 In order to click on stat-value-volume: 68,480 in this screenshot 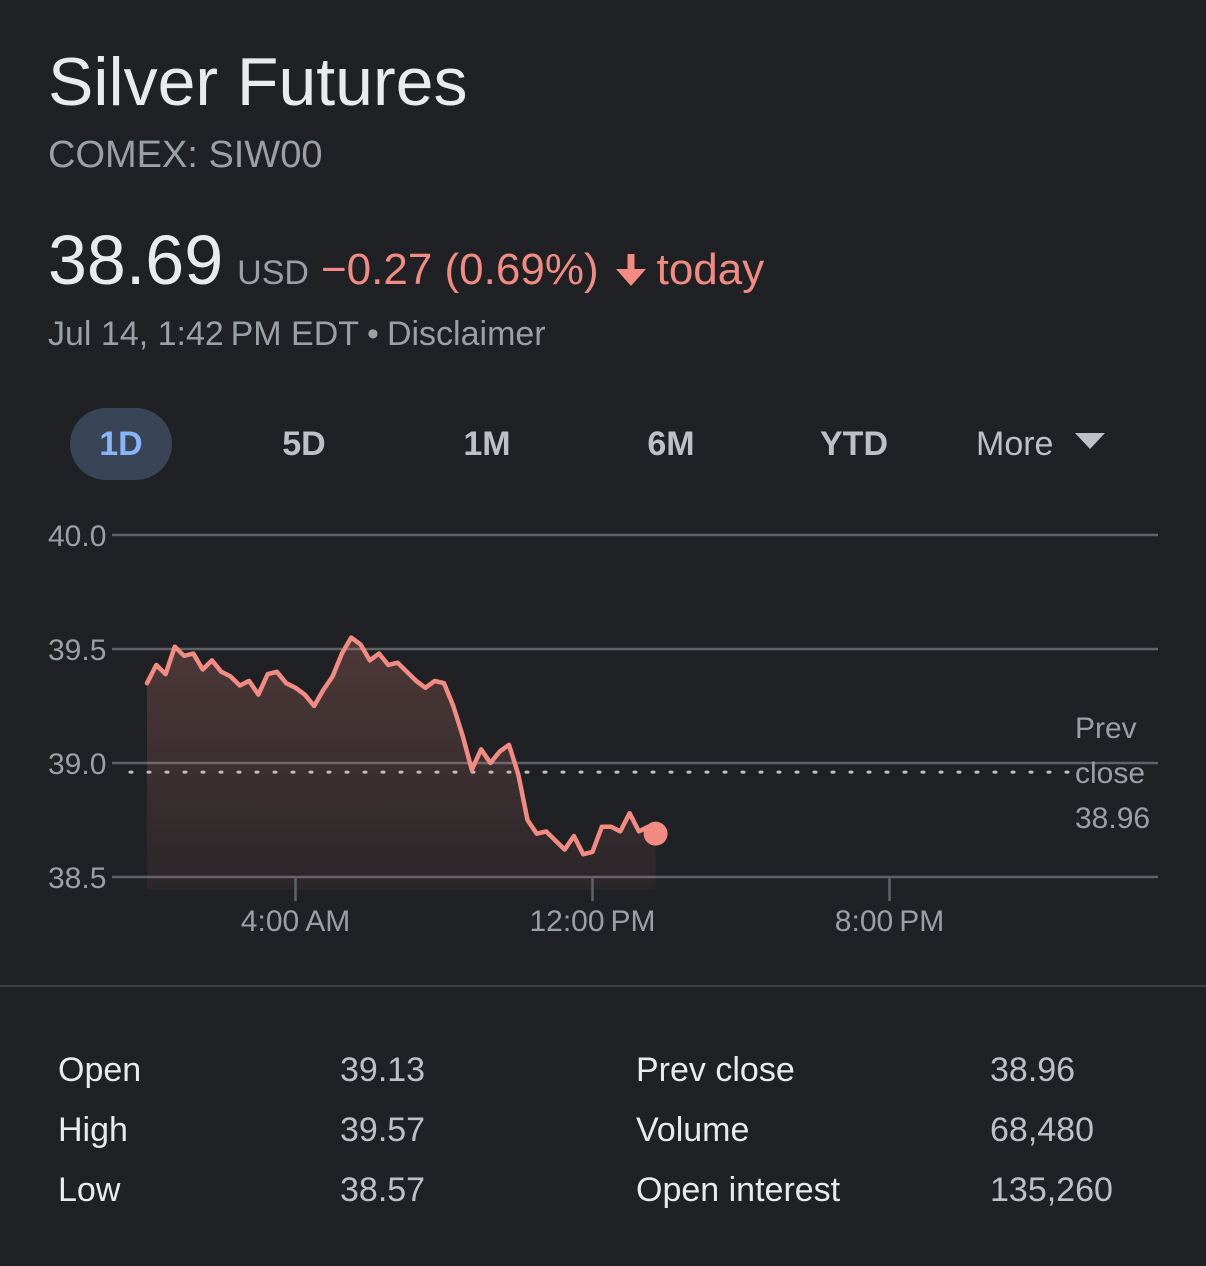, I will do `click(1042, 1130)`.